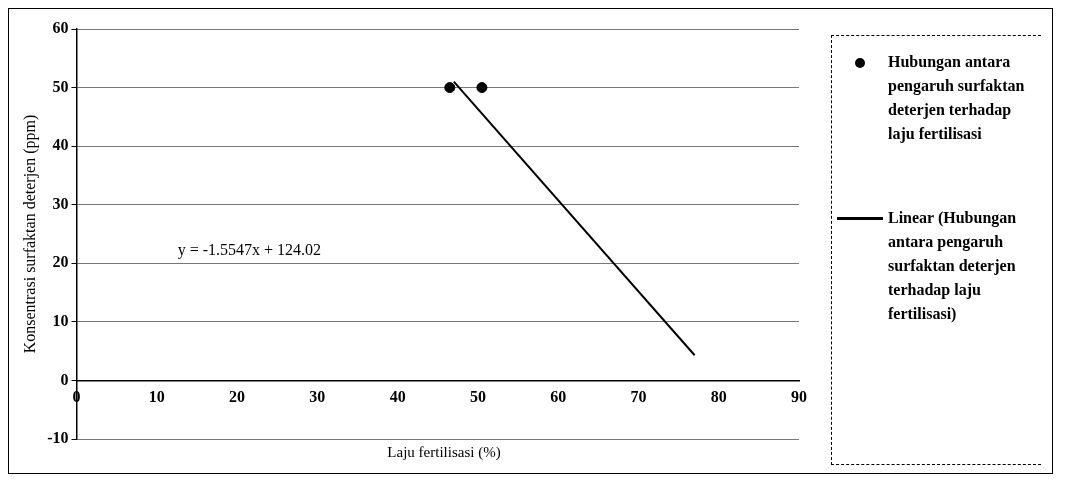 The height and width of the screenshot is (487, 1067). What do you see at coordinates (29, 234) in the screenshot?
I see `y-axis-title: Konsentrasi surfaktan deterjen (ppm)` at bounding box center [29, 234].